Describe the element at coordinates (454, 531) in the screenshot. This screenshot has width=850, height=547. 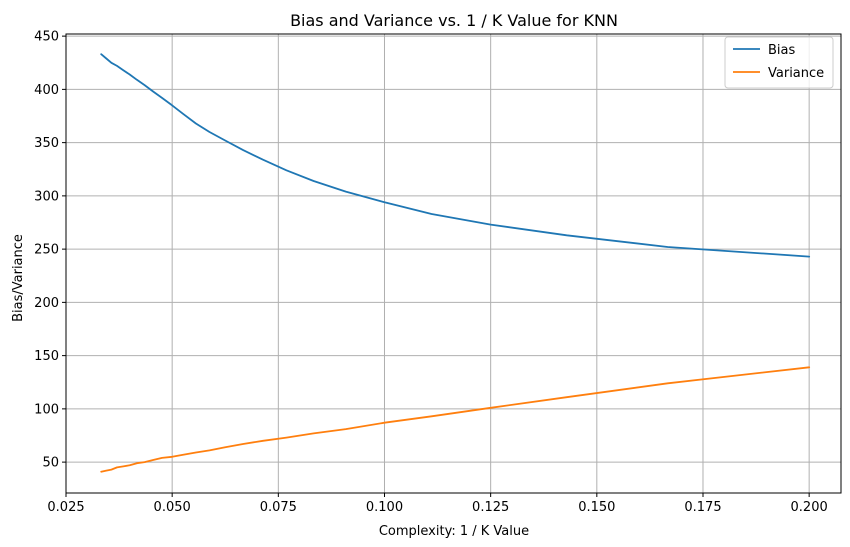
I see `x-axis-label: Complexity: 1 / K Value` at that location.